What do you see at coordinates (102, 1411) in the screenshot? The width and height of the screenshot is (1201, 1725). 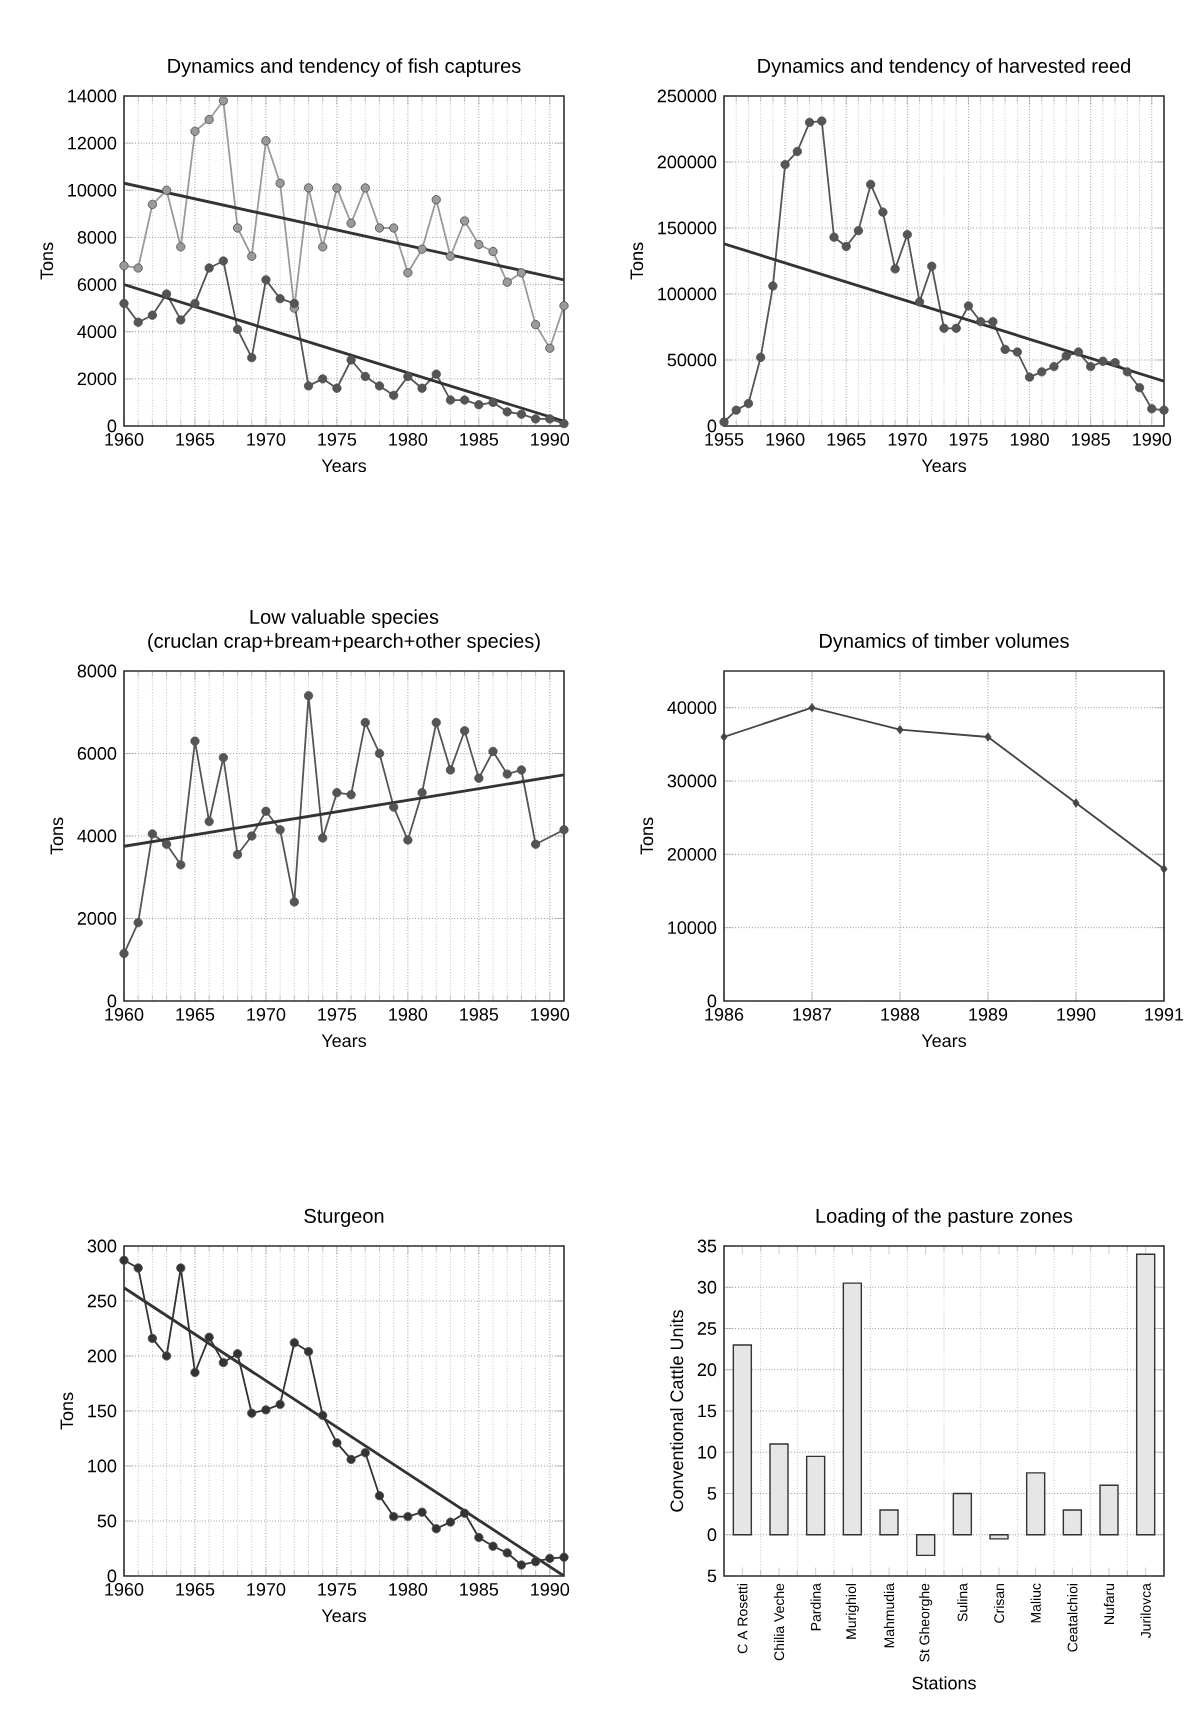 I see `y-tick-label: 150` at bounding box center [102, 1411].